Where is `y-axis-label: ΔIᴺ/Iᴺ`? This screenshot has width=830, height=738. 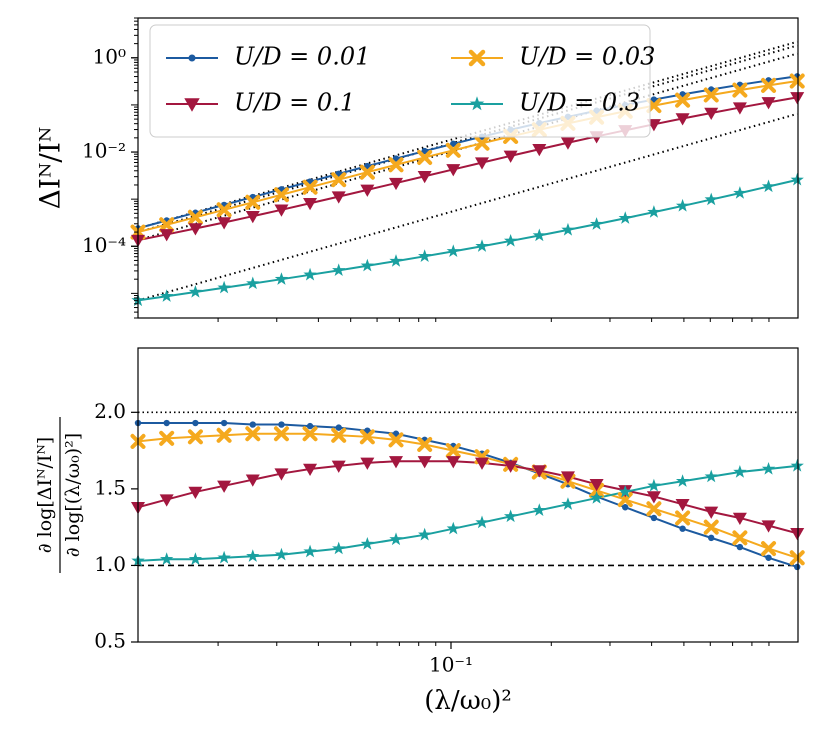
y-axis-label: ΔIᴺ/Iᴺ is located at coordinates (50, 168).